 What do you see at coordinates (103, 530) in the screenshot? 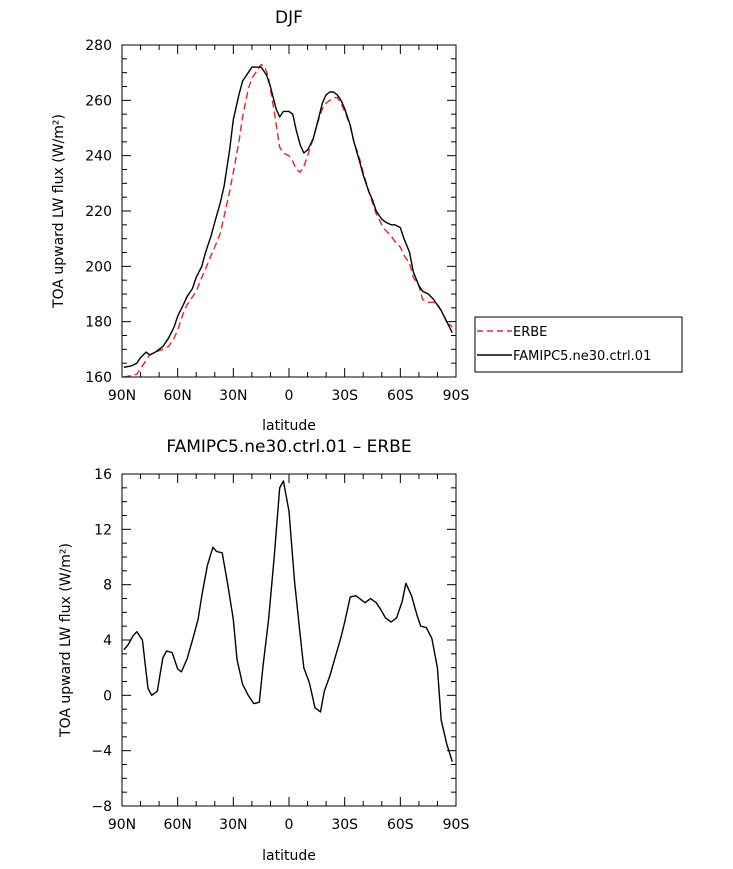
I see `bottom-y-tick-label: 12` at bounding box center [103, 530].